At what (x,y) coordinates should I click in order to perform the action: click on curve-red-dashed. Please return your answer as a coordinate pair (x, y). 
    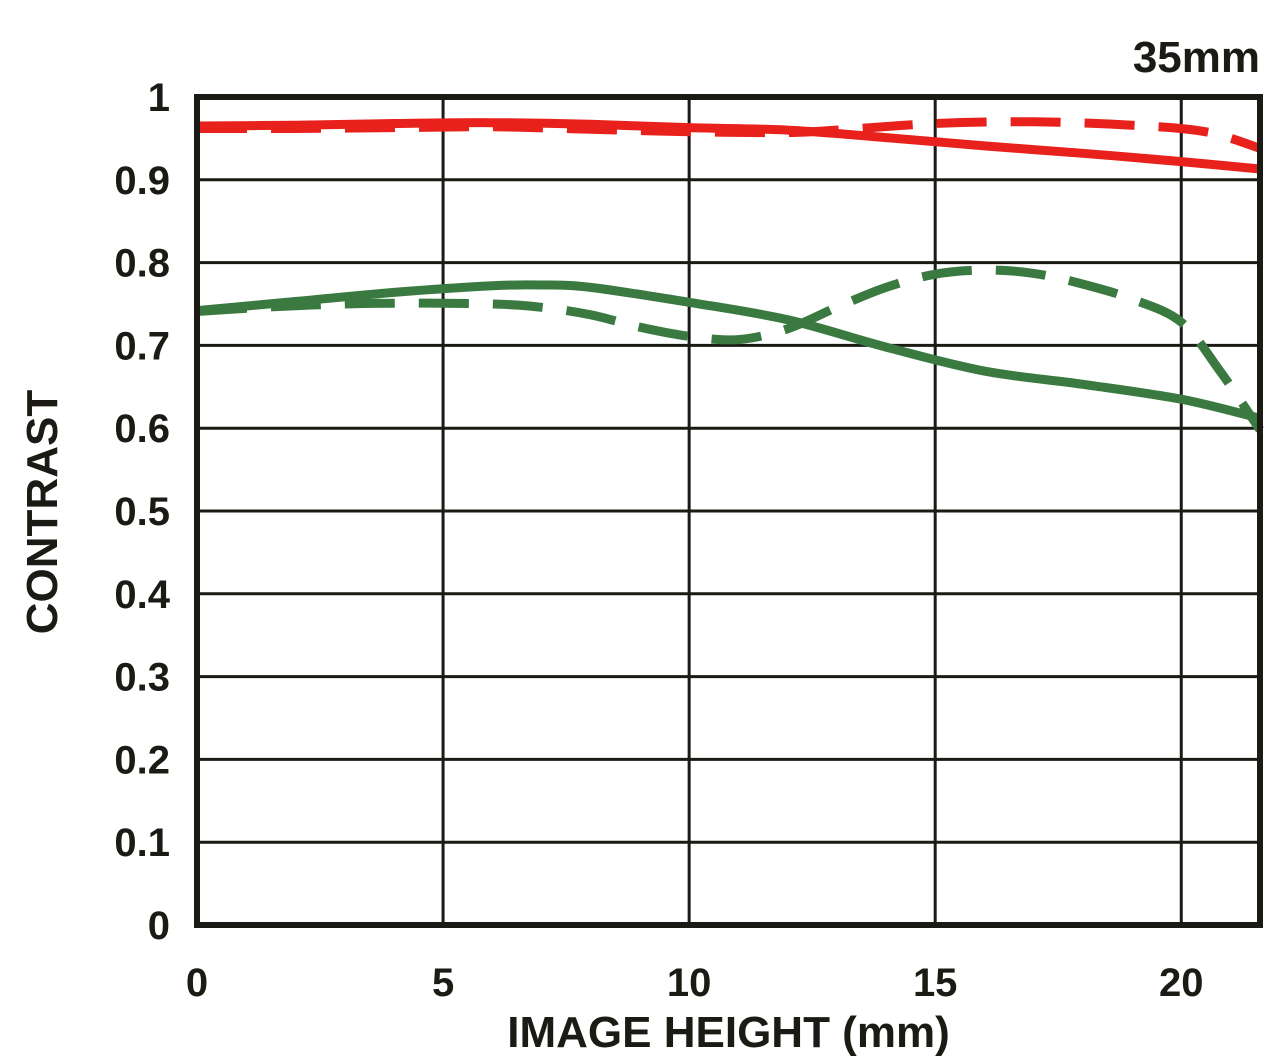
    Looking at the image, I should click on (729, 135).